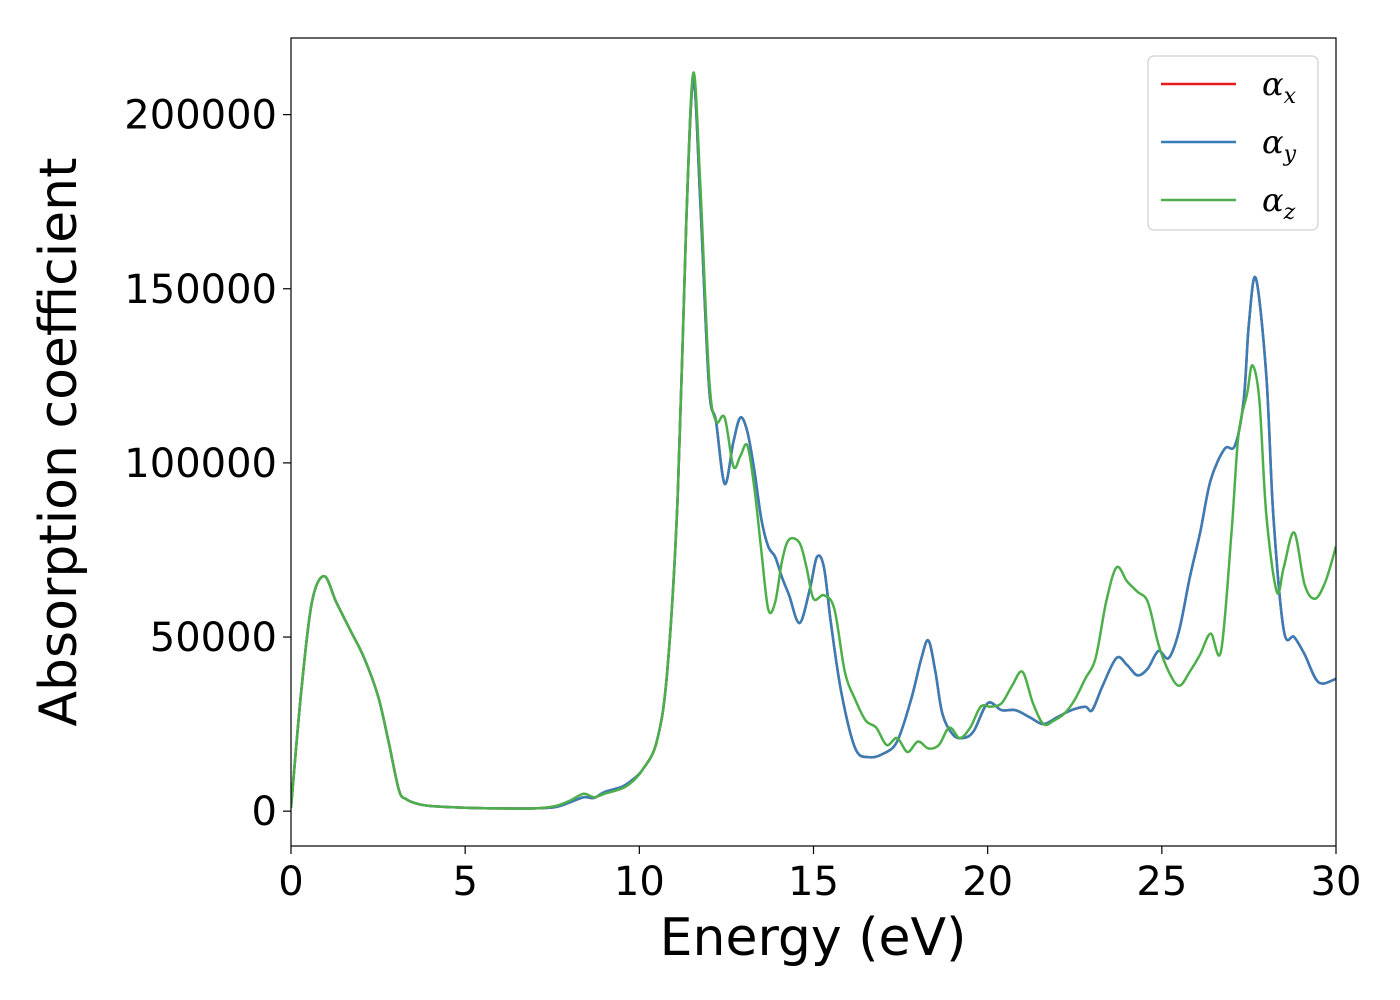  I want to click on legend-entry-alpha-z: αz, so click(1279, 203).